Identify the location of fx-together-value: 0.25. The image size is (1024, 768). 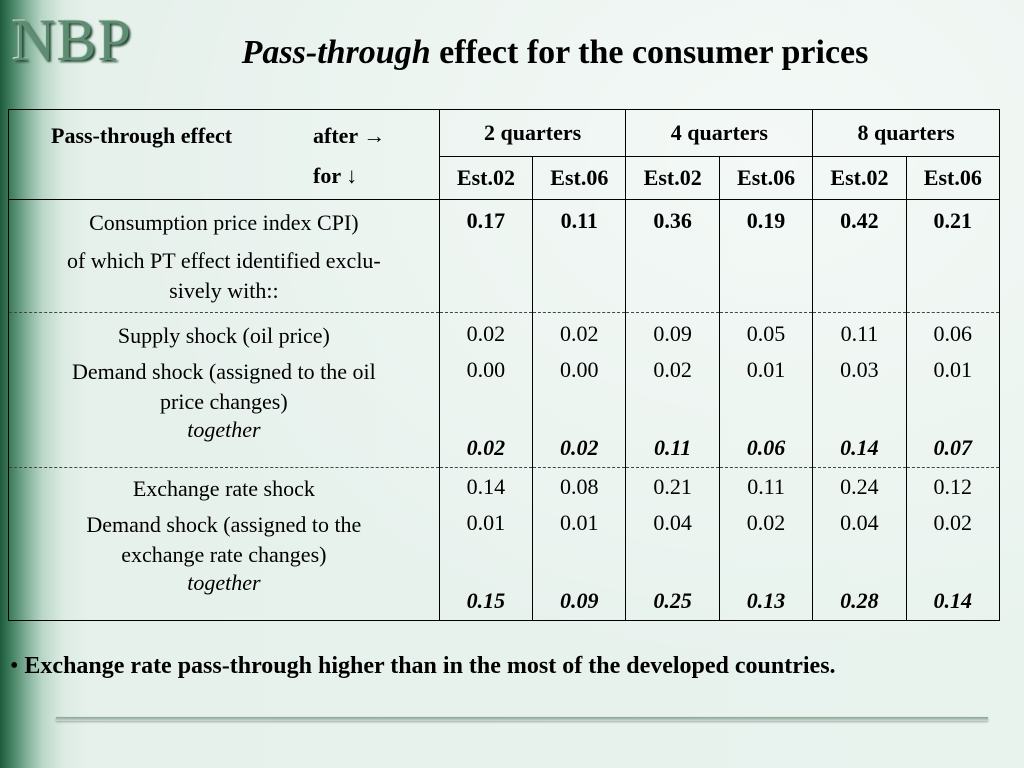
(672, 595).